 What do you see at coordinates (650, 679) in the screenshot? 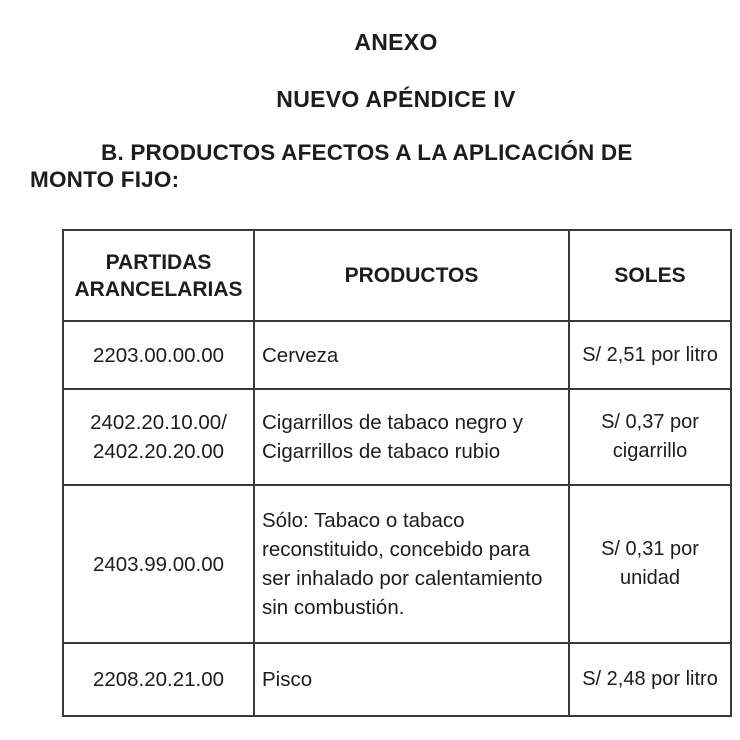
I see `cell-soles: S/ 2,48 por litro` at bounding box center [650, 679].